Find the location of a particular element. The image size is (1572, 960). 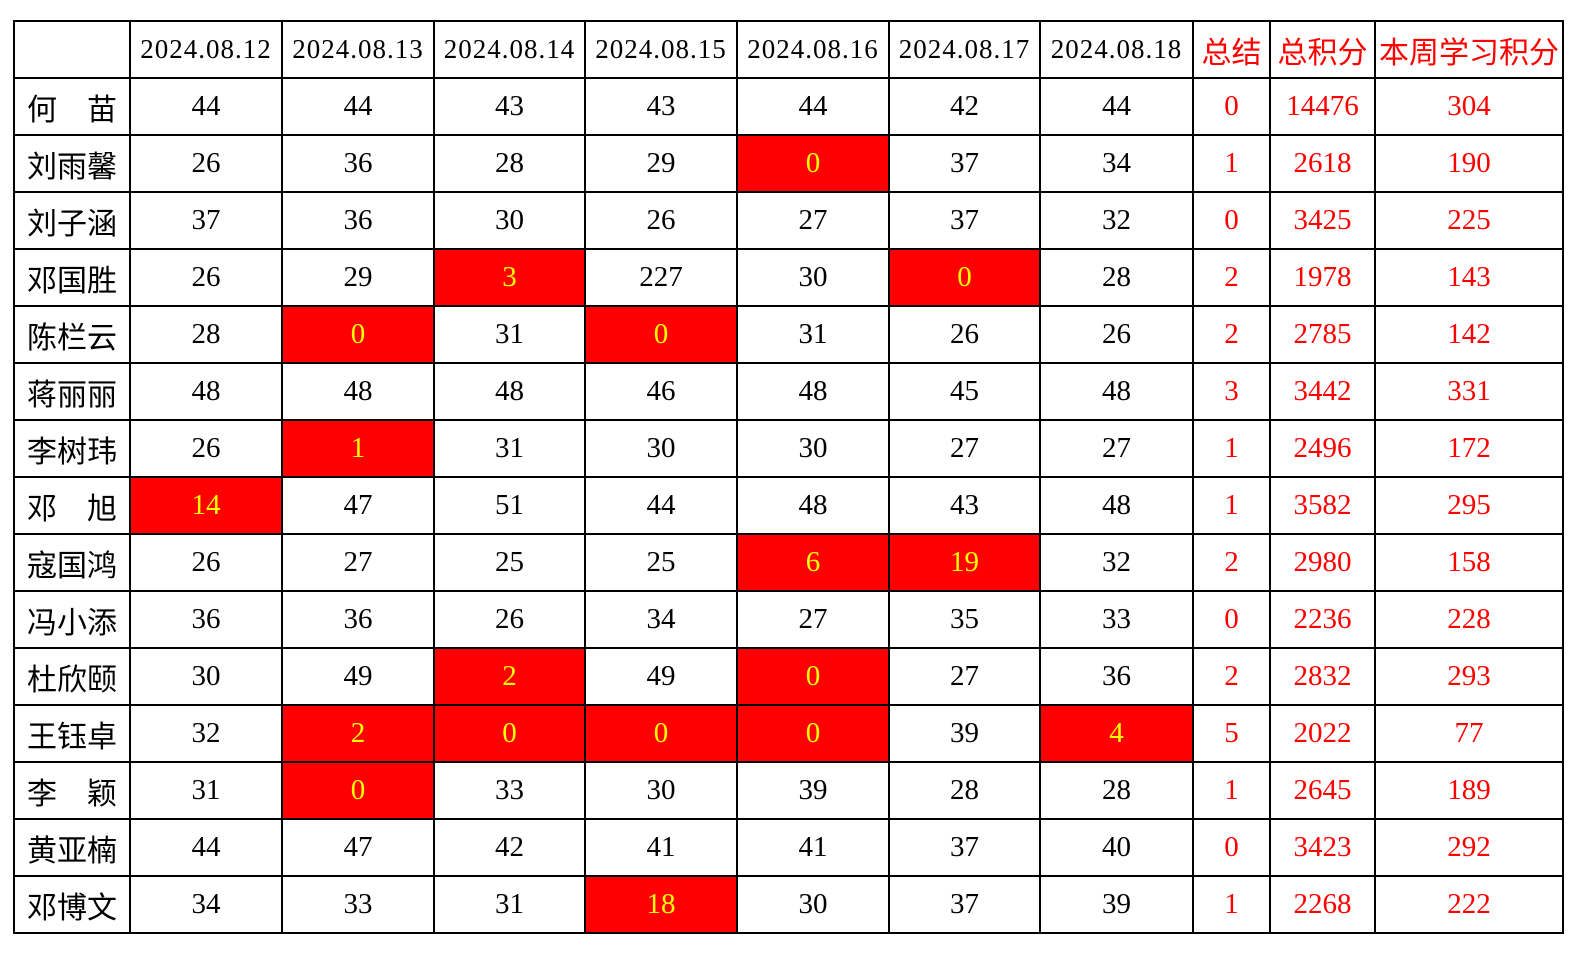

student-name: 杜欣颐 is located at coordinates (72, 677).